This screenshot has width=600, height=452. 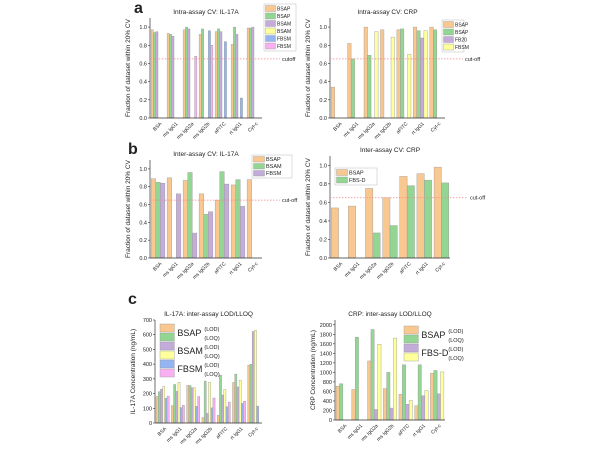 What do you see at coordinates (455, 350) in the screenshot?
I see `legend-sublabel: (LOD)` at bounding box center [455, 350].